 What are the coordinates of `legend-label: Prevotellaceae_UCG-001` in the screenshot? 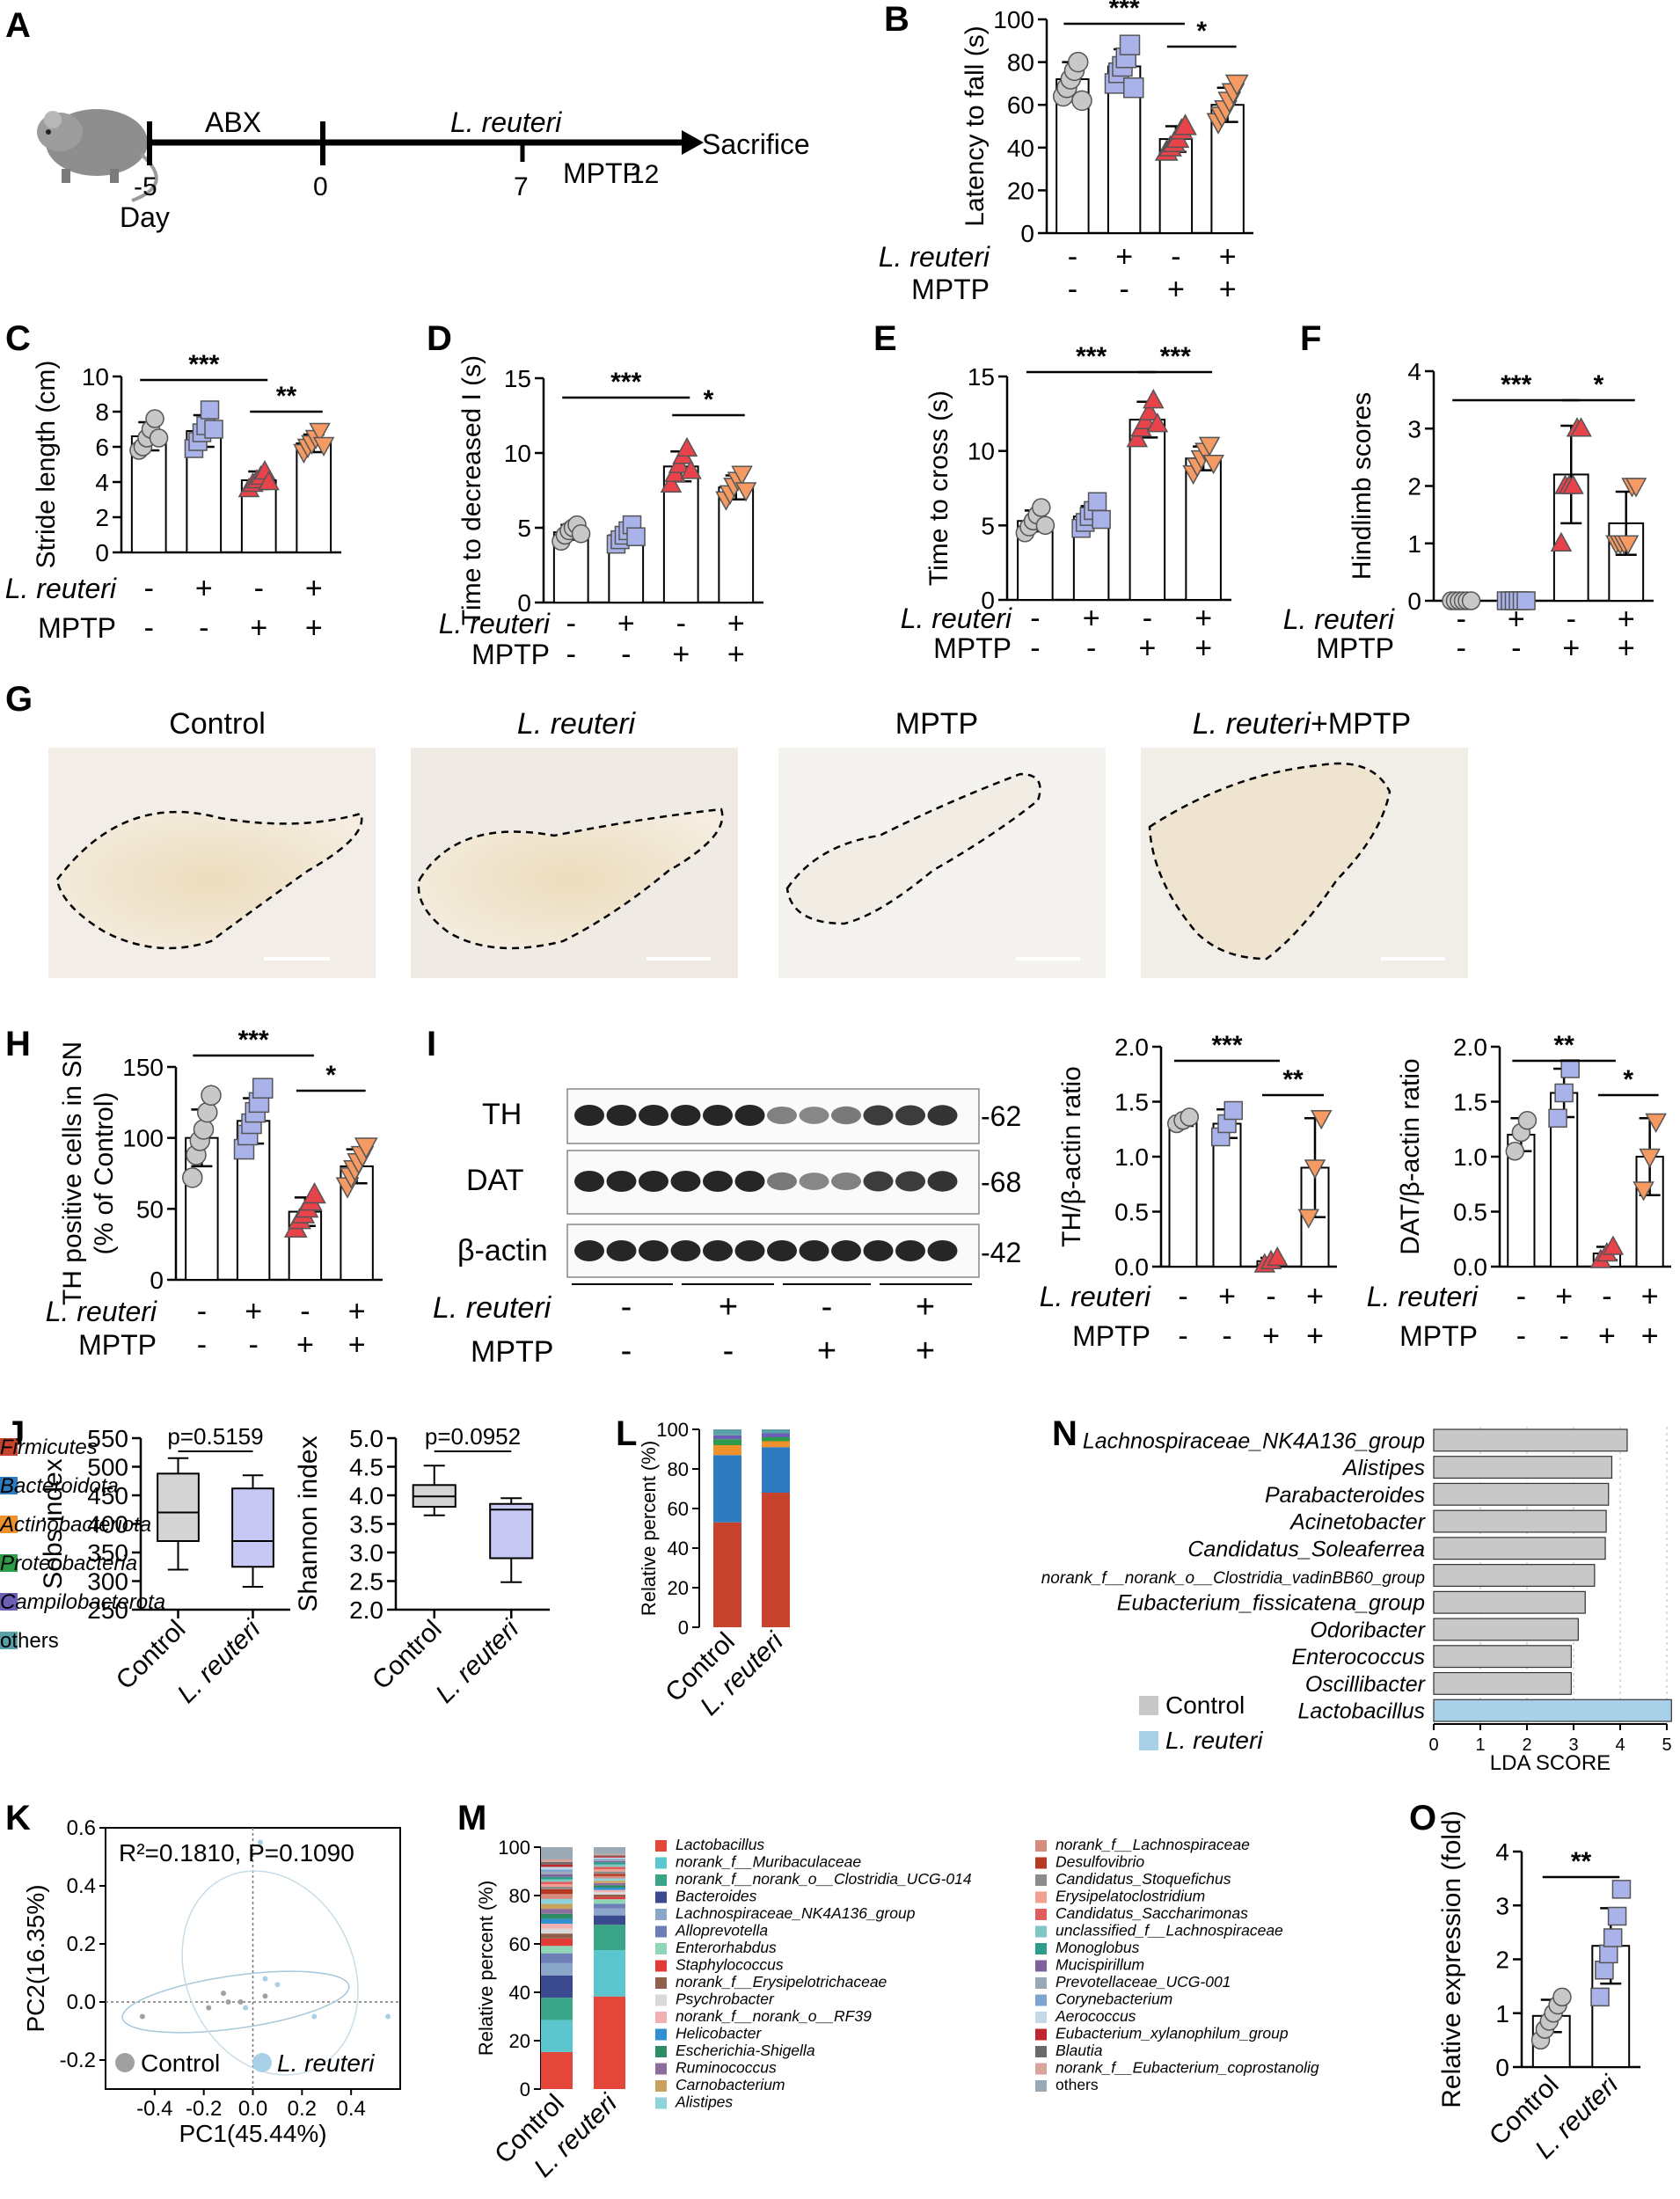 It's located at (1143, 1982).